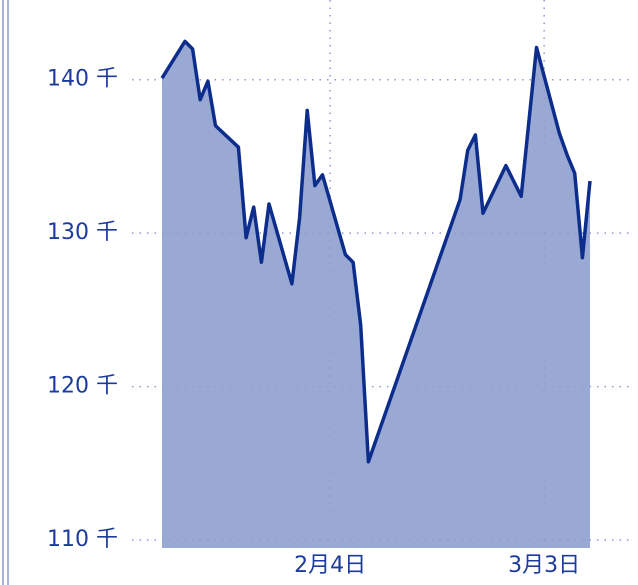 The width and height of the screenshot is (638, 585). I want to click on y-tick-label: 140 千, so click(82, 79).